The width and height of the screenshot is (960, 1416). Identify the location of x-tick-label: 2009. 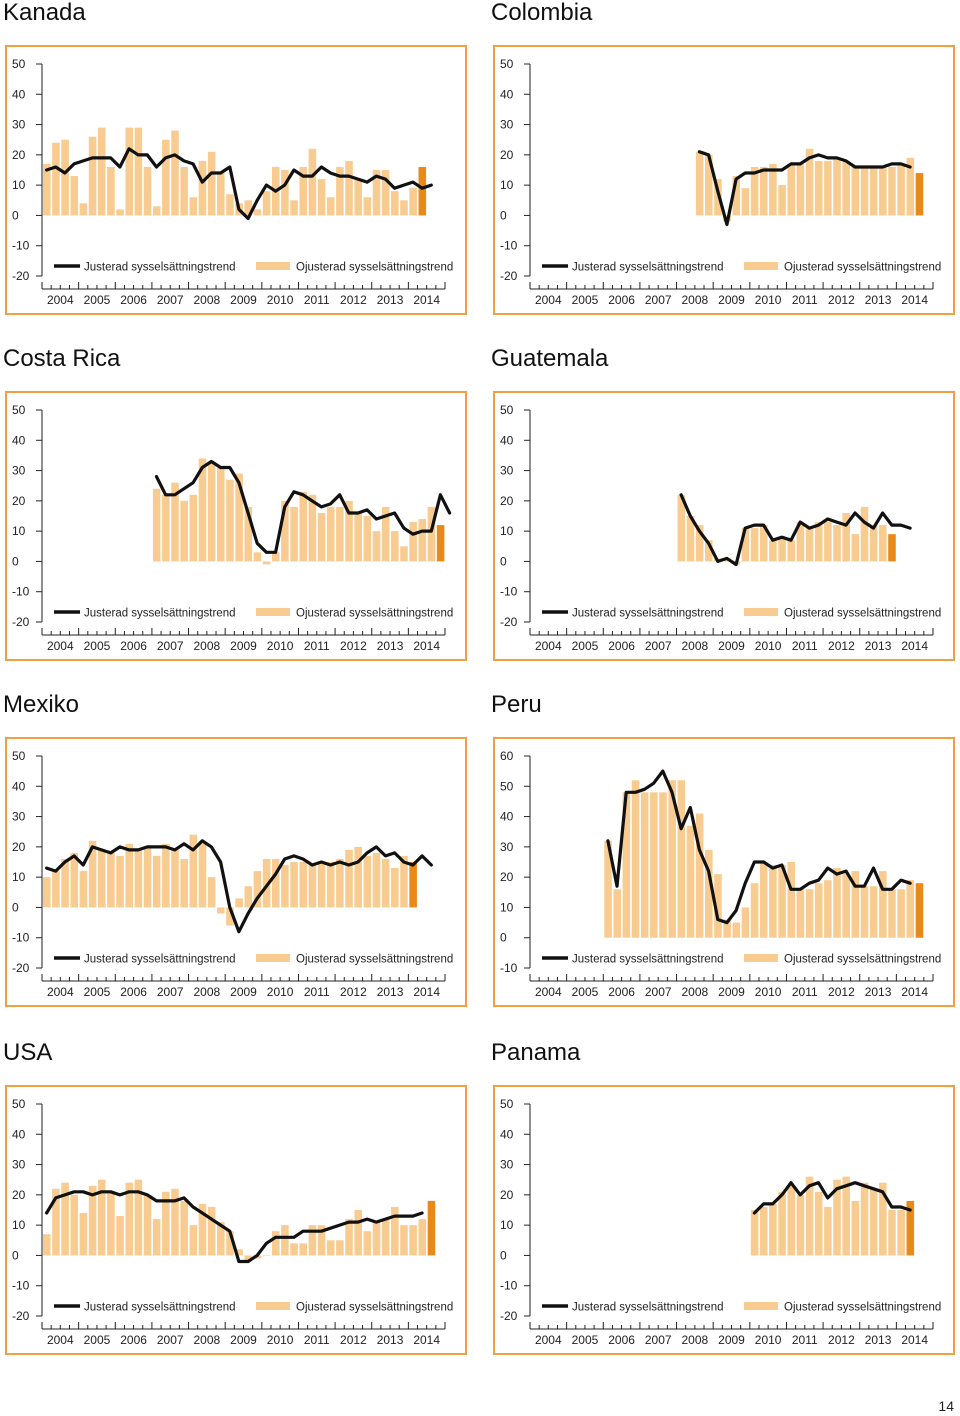
(243, 1340).